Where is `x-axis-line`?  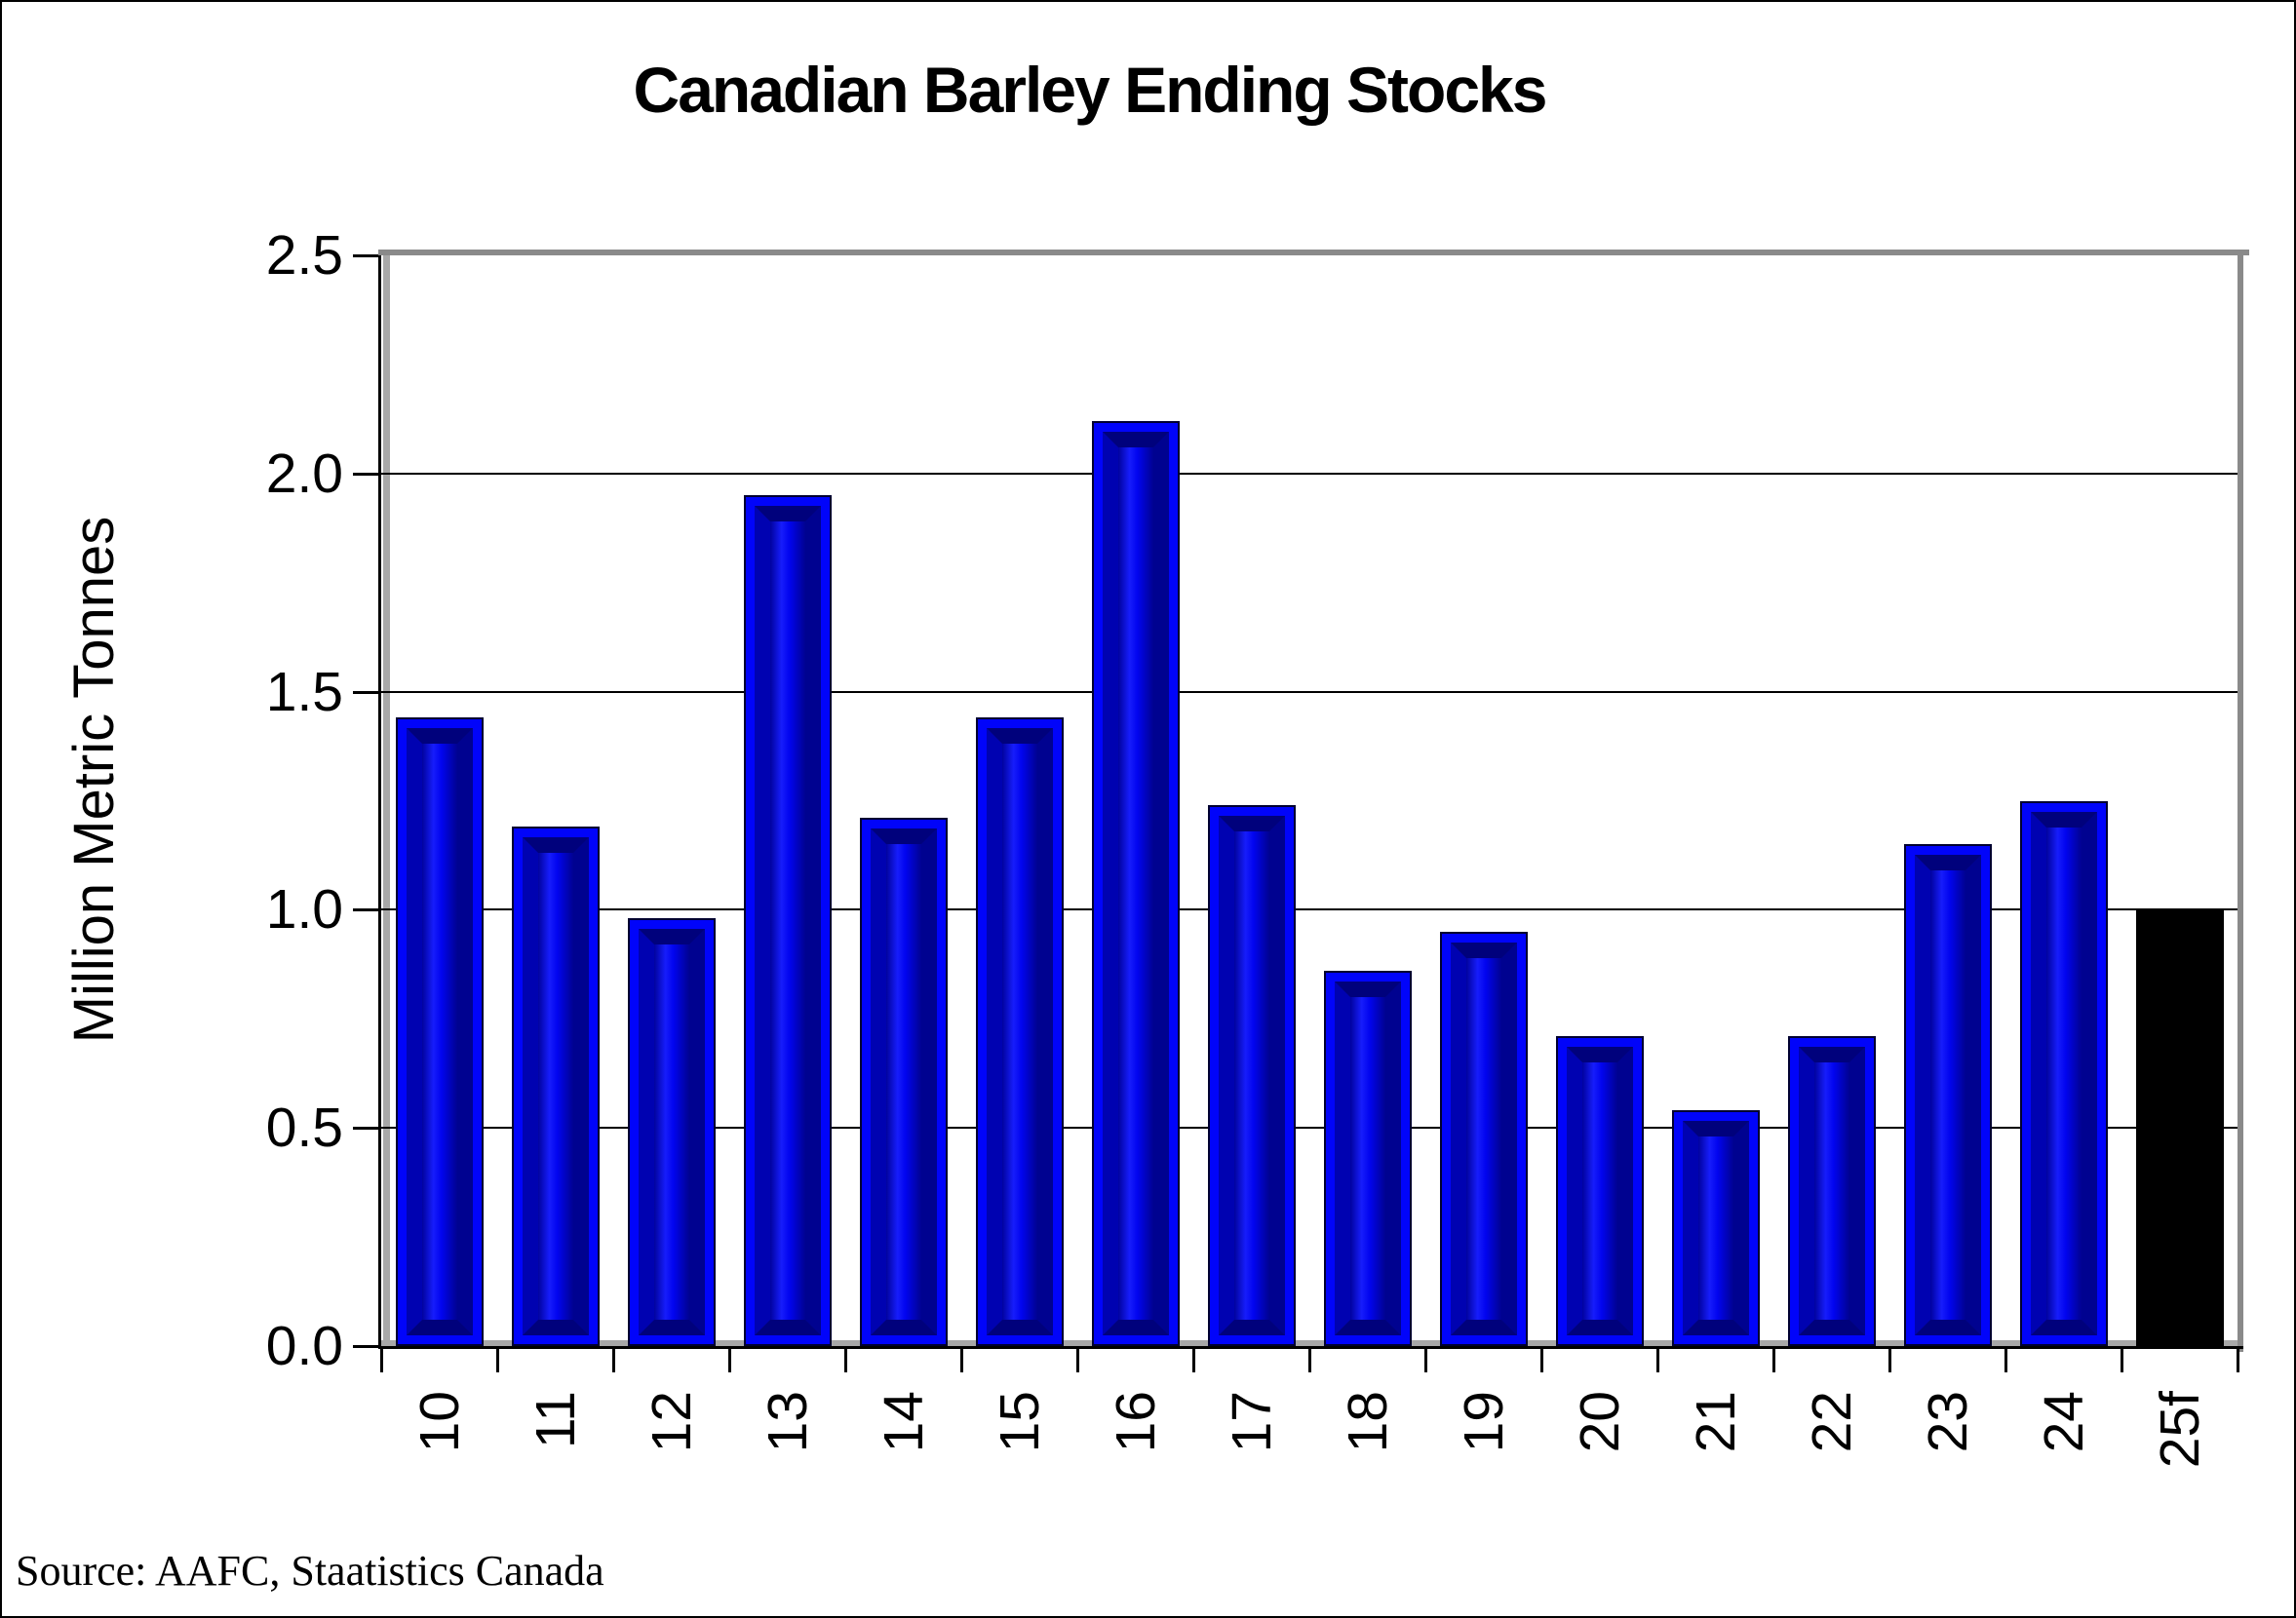
x-axis-line is located at coordinates (1310, 1347).